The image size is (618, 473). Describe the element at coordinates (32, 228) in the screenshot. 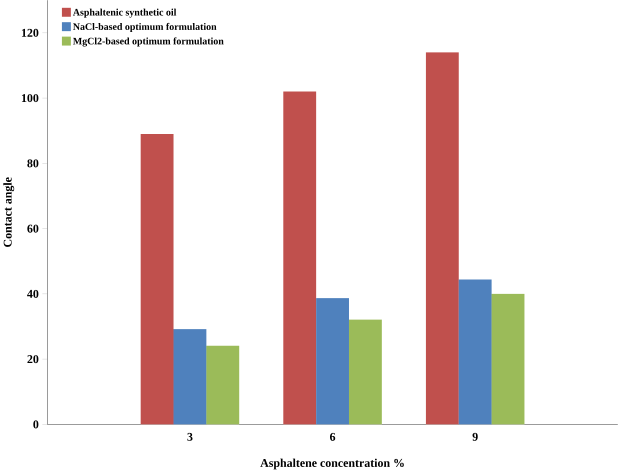

I see `y-tick-label: 60` at that location.